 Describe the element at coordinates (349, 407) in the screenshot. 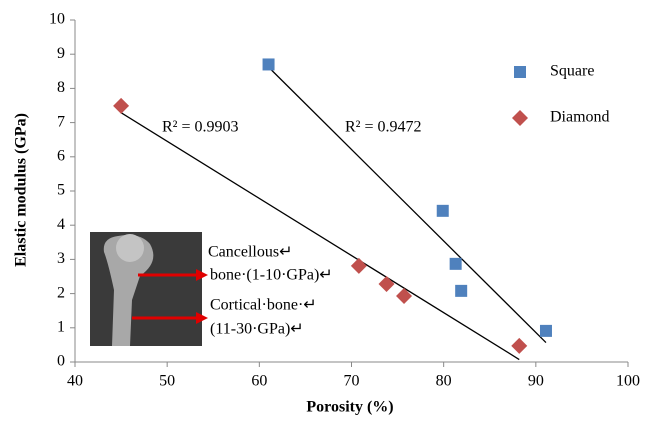

I see `x-axis-title: Porosity (%)` at that location.